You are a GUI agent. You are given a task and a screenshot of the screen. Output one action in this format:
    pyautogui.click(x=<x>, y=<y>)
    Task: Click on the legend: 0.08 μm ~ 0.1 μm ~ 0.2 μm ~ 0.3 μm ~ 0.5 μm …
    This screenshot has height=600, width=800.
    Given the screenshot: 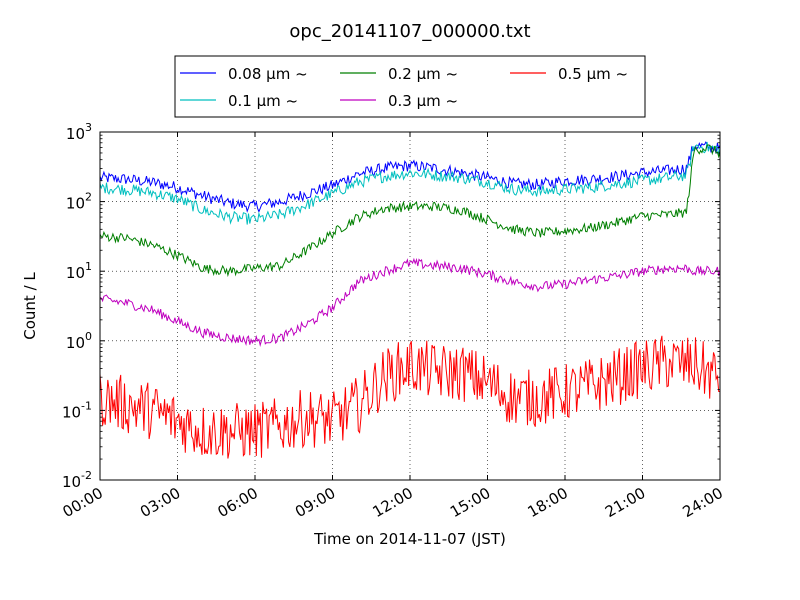 What is the action you would take?
    pyautogui.click(x=410, y=86)
    